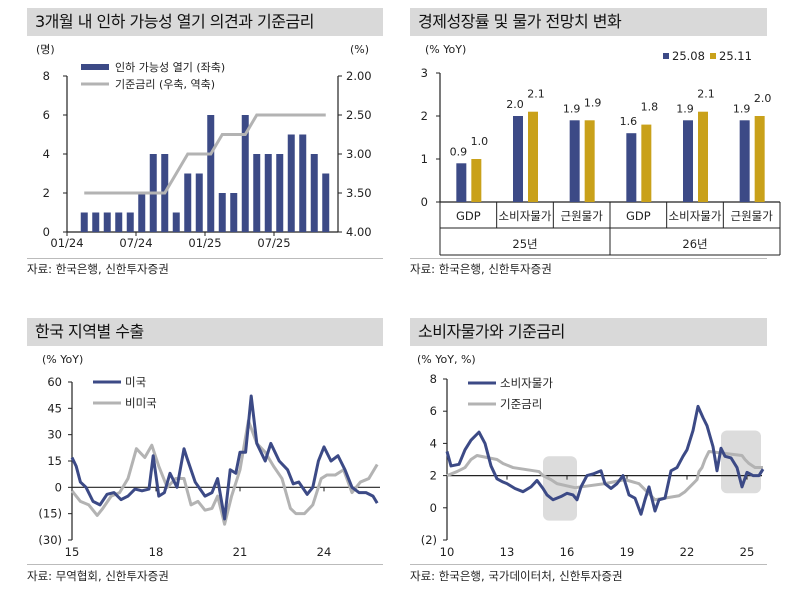  What do you see at coordinates (165, 84) in the screenshot?
I see `legend-label: 기준금리 (우축, 역축)` at bounding box center [165, 84].